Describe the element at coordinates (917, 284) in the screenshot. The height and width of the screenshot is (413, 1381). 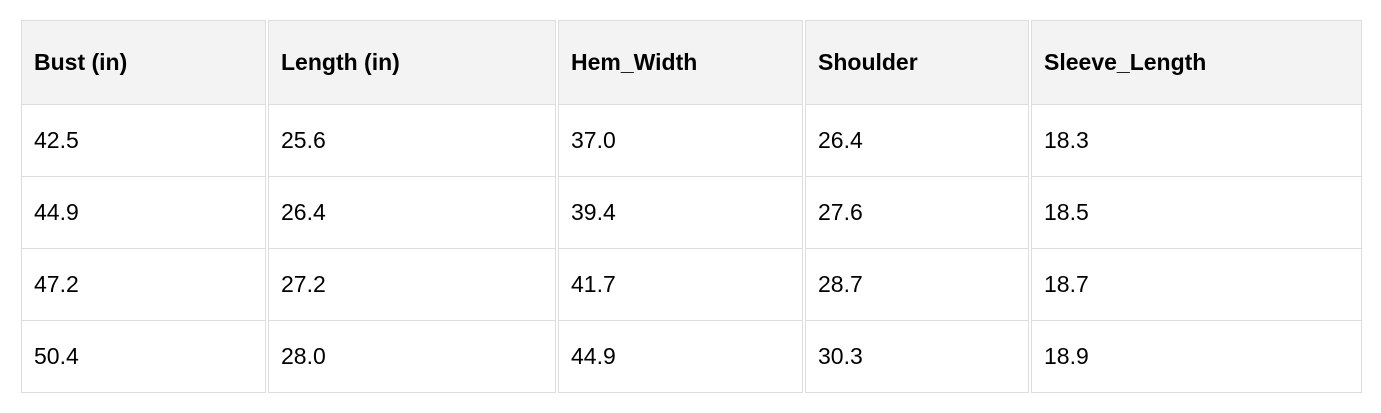
I see `table-cell: 28.7` at that location.